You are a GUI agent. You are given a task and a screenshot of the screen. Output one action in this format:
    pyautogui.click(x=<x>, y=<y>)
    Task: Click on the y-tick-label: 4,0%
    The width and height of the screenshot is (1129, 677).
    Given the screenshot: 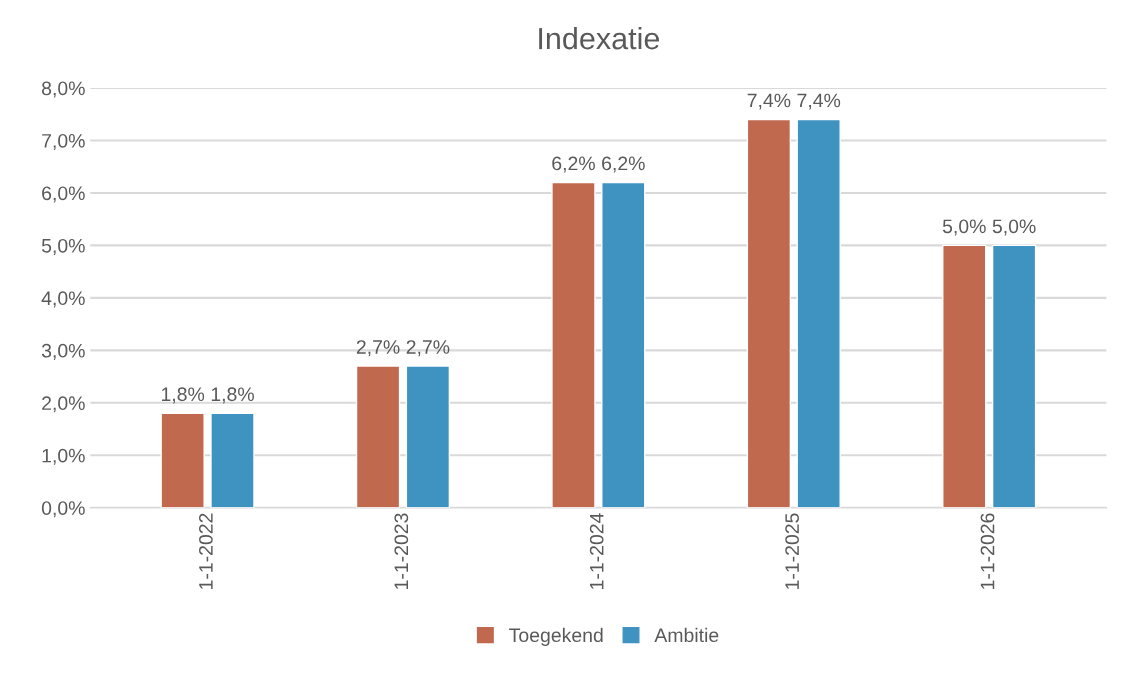 What is the action you would take?
    pyautogui.click(x=63, y=299)
    